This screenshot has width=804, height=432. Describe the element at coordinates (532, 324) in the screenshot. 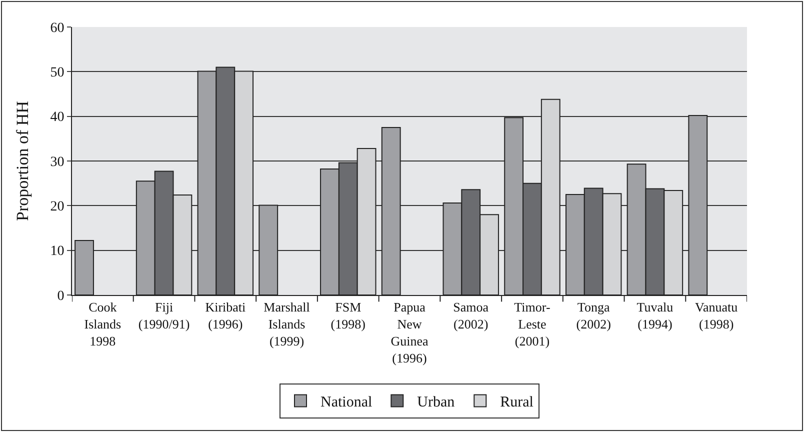

I see `x-tick-label: Timor- Leste (2001)` at that location.